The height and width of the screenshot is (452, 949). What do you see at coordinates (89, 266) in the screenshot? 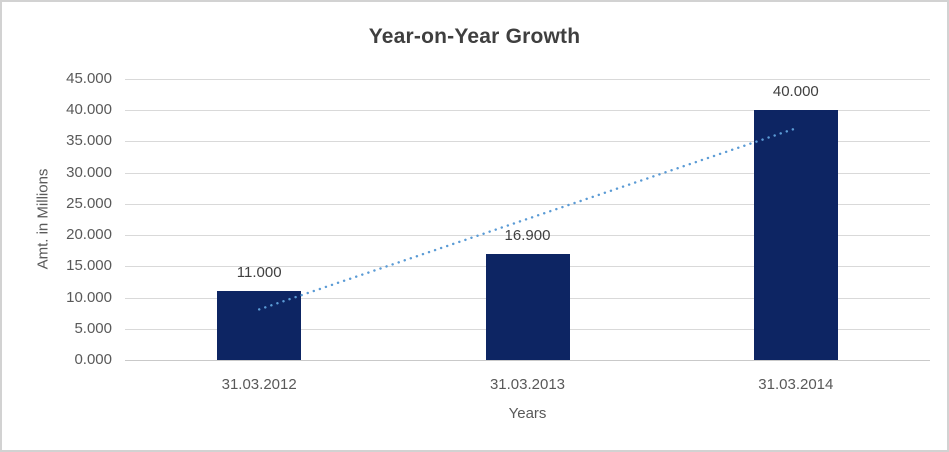
I see `y-tick-label: 15.000` at bounding box center [89, 266].